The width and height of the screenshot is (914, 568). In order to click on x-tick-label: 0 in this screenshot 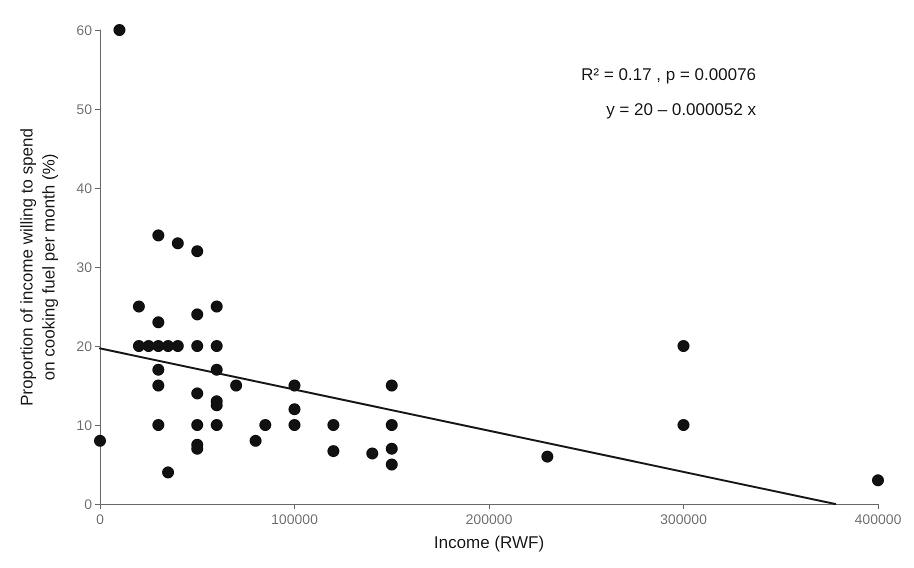, I will do `click(100, 519)`.